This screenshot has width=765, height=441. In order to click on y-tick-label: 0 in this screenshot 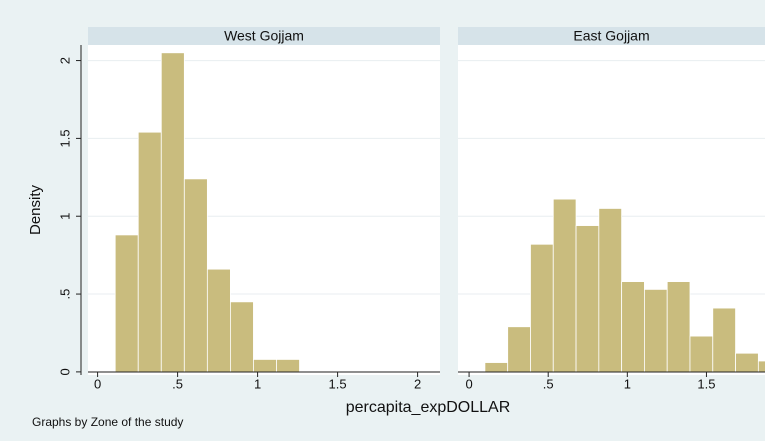, I will do `click(64, 371)`.